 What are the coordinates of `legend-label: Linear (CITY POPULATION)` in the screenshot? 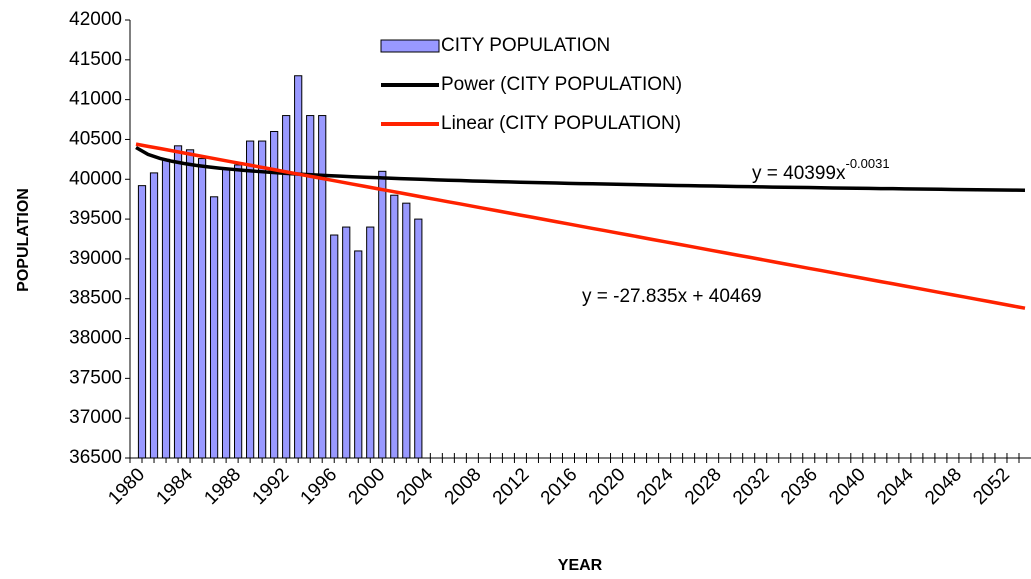 It's located at (561, 123).